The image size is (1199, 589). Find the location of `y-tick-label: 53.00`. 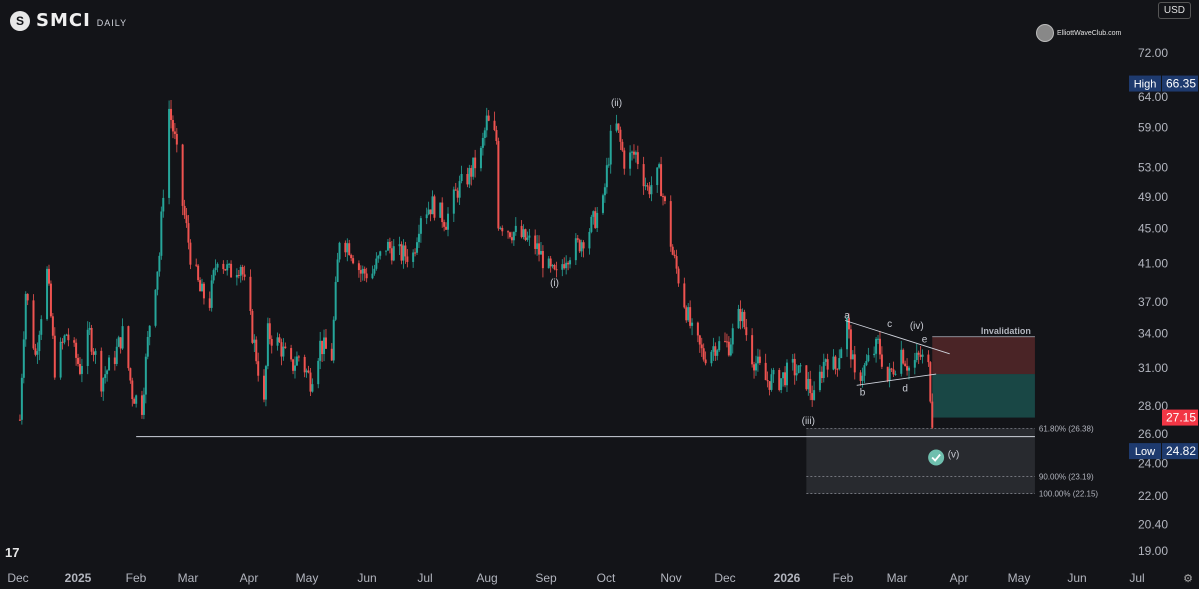

y-tick-label: 53.00 is located at coordinates (1153, 168).